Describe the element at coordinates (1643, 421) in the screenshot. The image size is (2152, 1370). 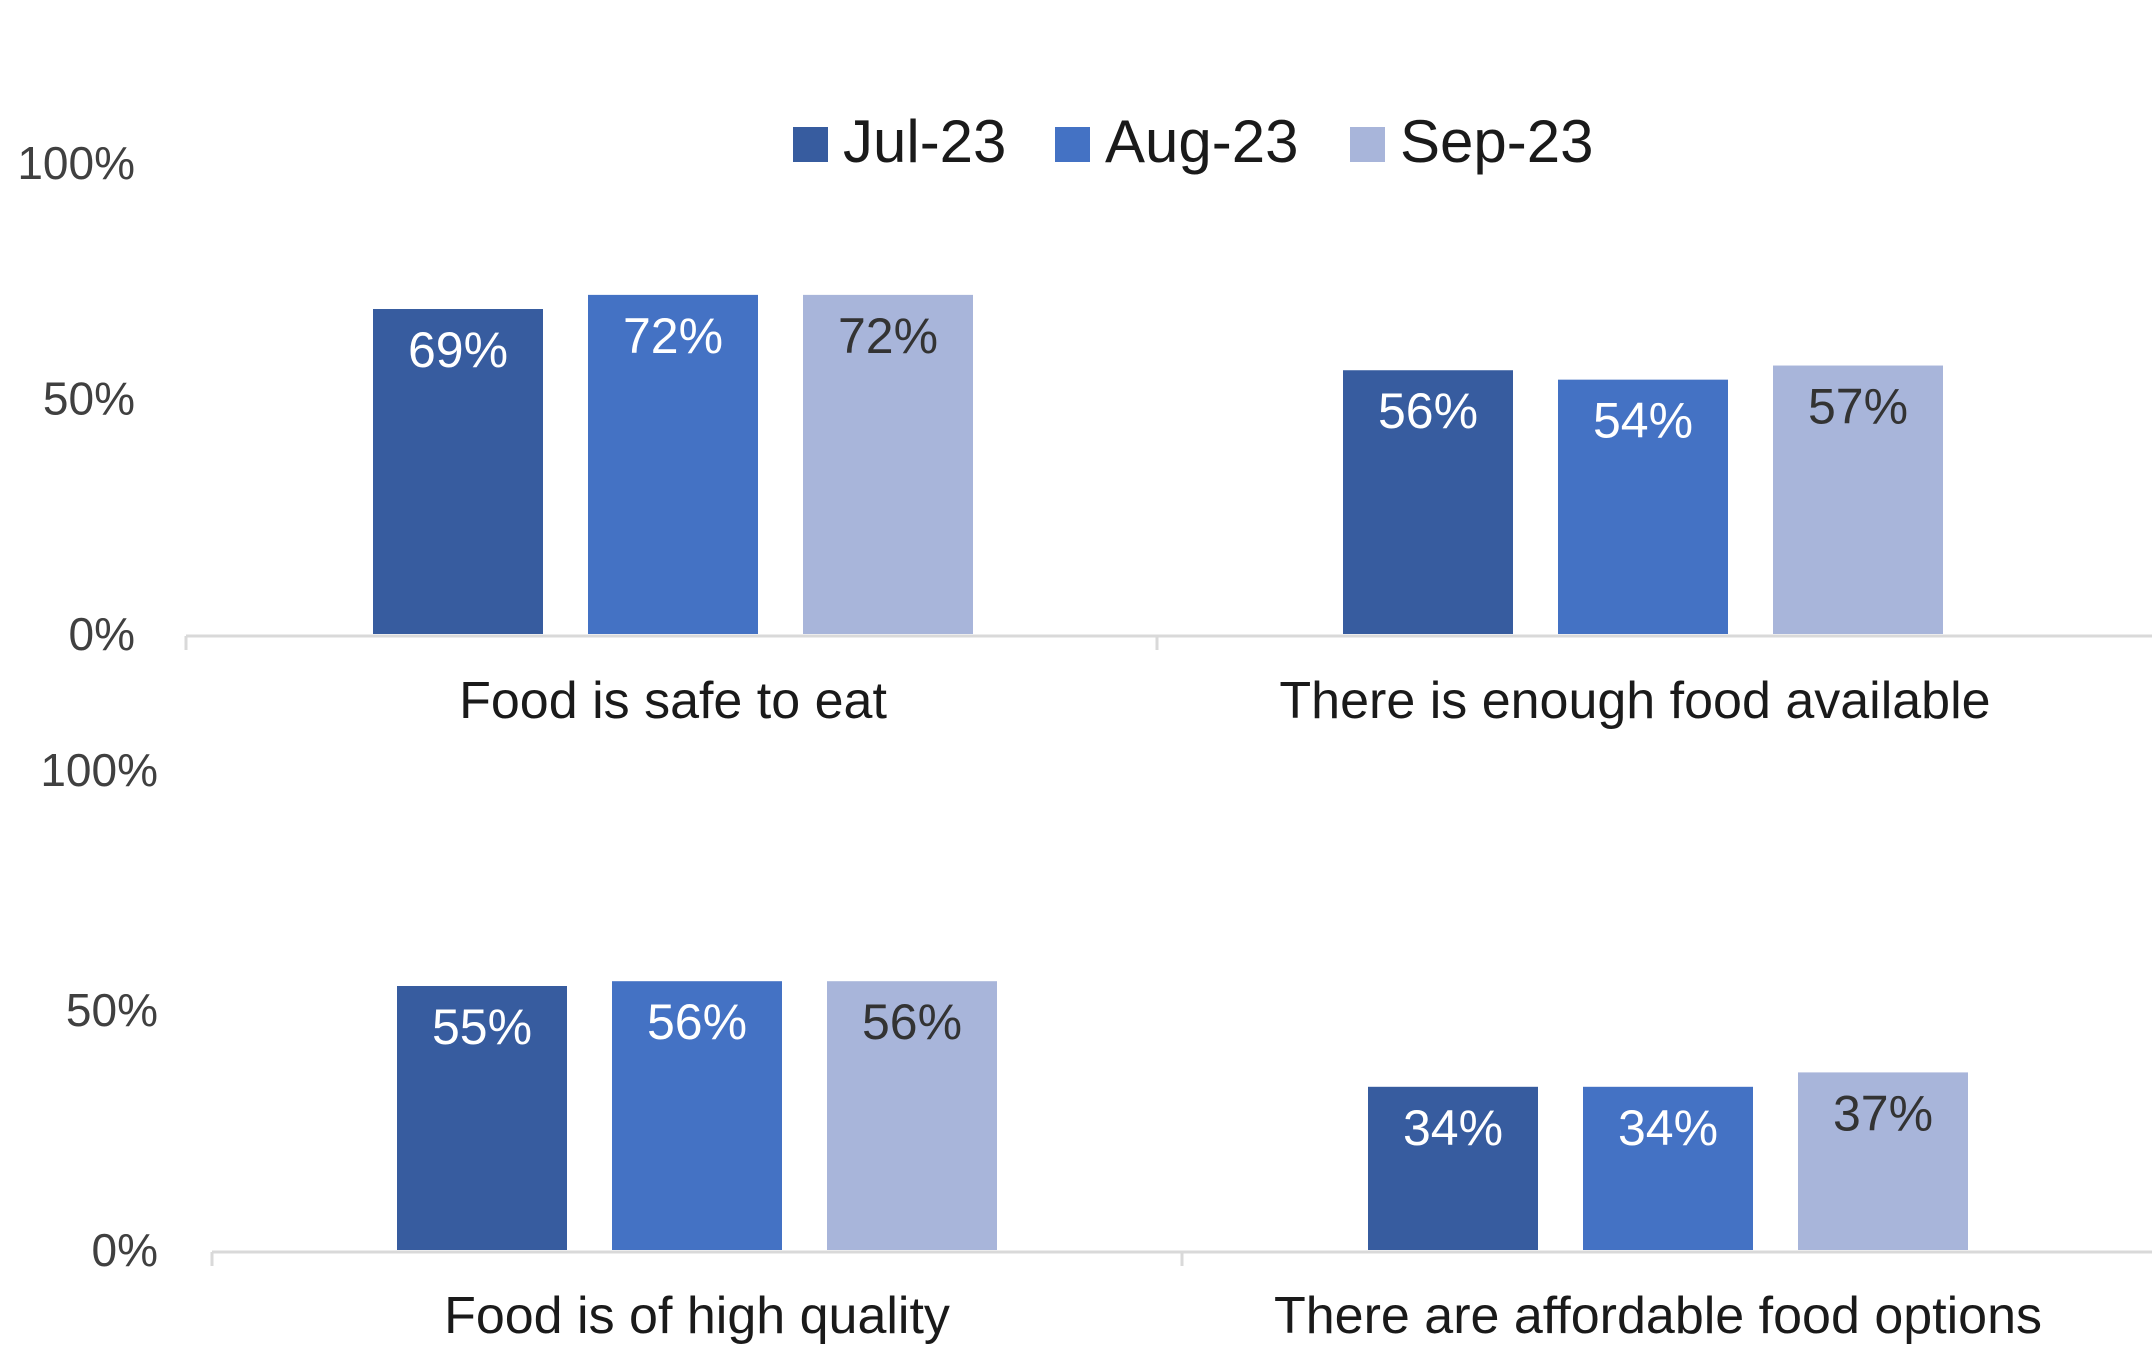
I see `data-label: 54%` at that location.